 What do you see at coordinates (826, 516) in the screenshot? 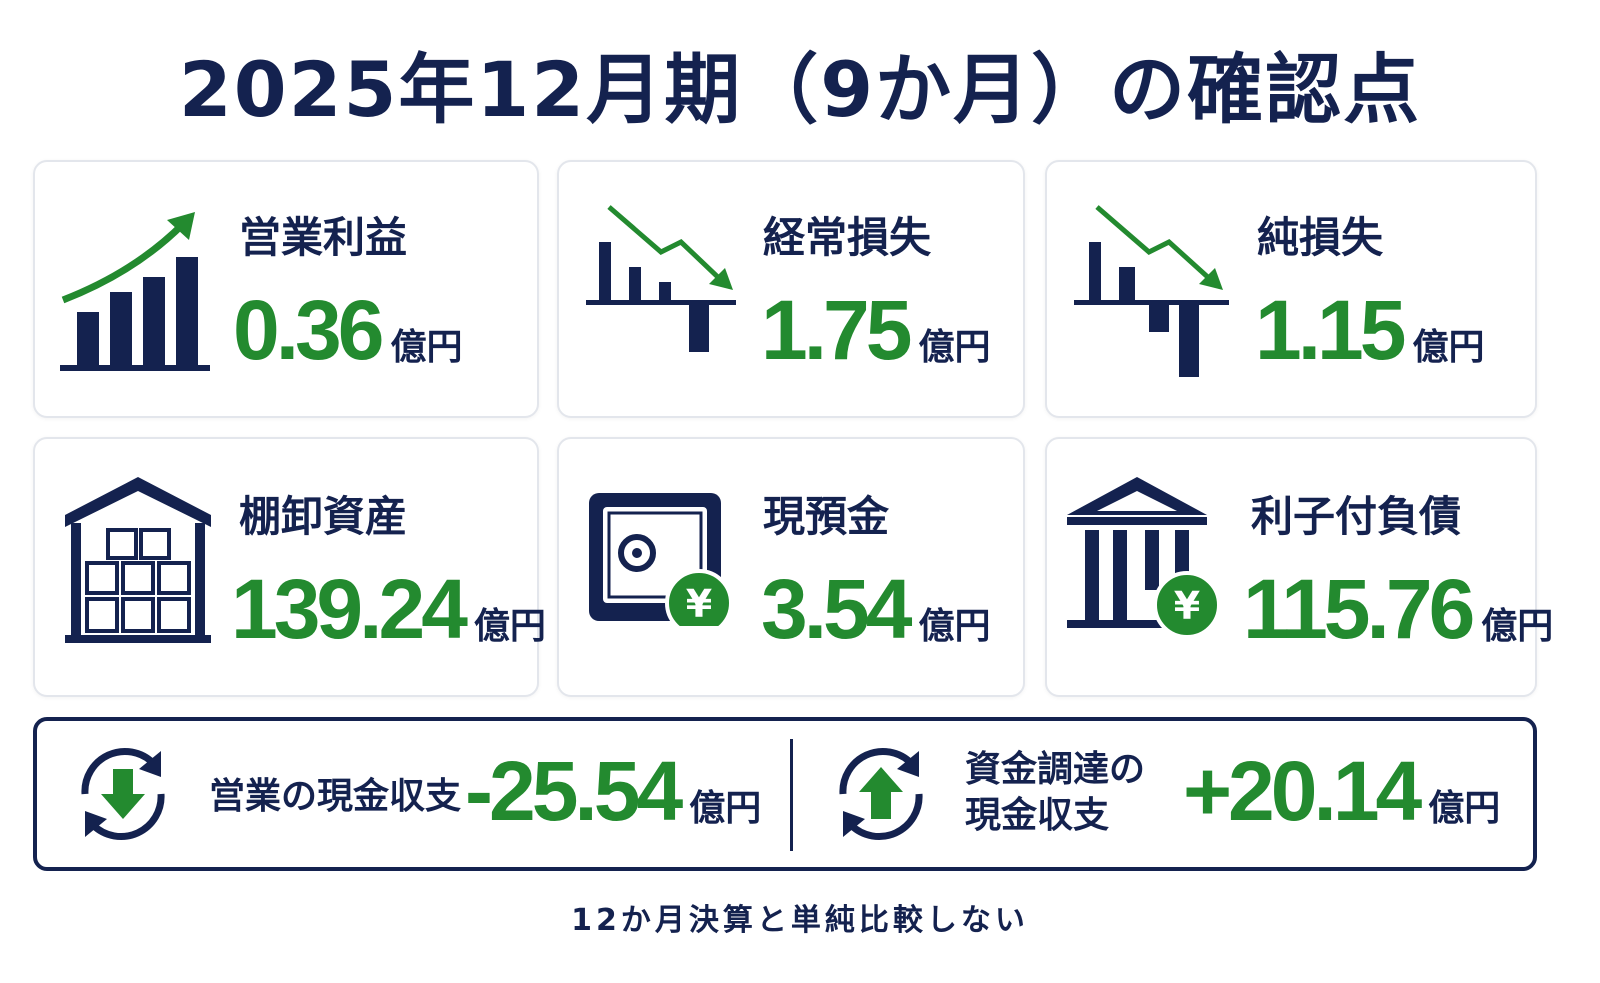
I see `card-label: 現預金` at bounding box center [826, 516].